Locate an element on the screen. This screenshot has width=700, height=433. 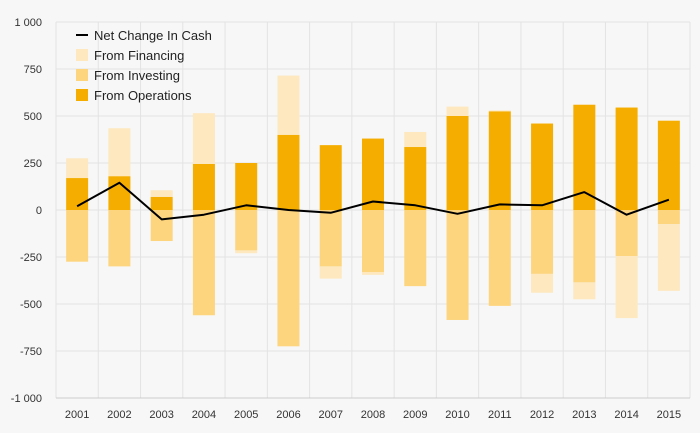
y-tick-label: 1 000 is located at coordinates (28, 23).